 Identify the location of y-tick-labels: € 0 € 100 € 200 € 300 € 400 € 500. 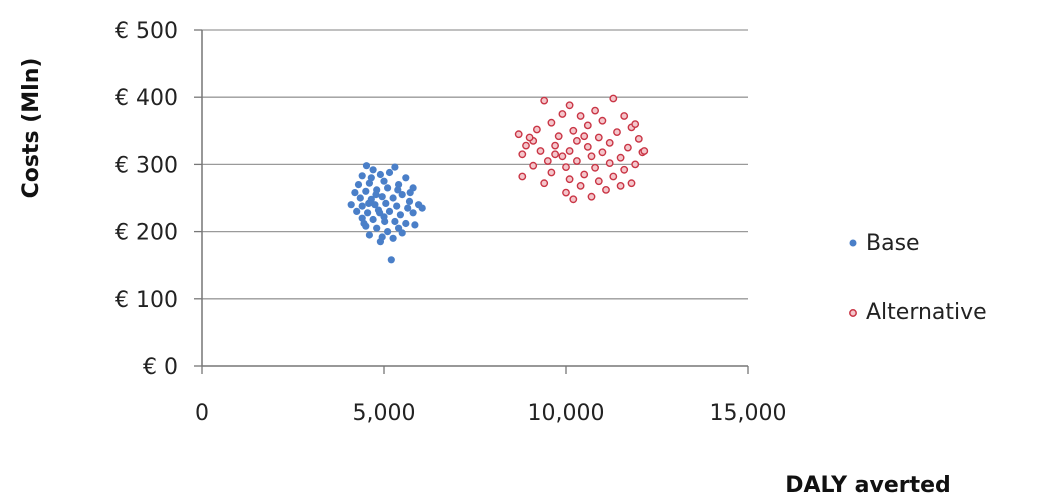
(146, 199).